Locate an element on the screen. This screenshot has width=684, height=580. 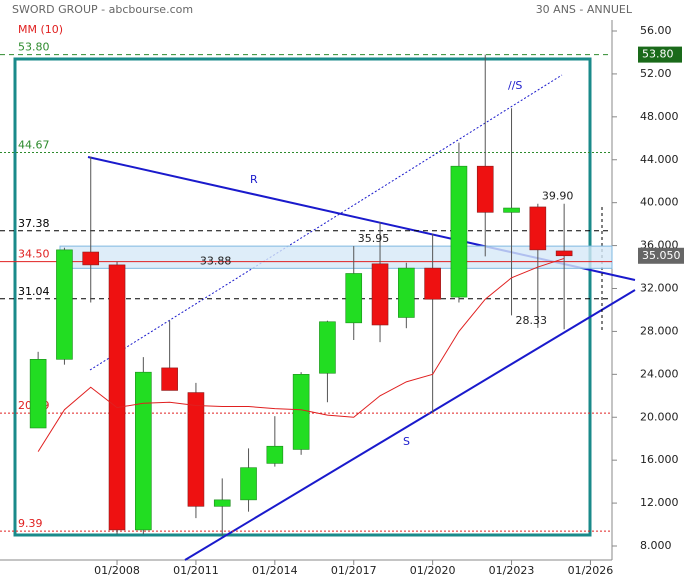
y-tick-label: 8.000 is located at coordinates (656, 545).